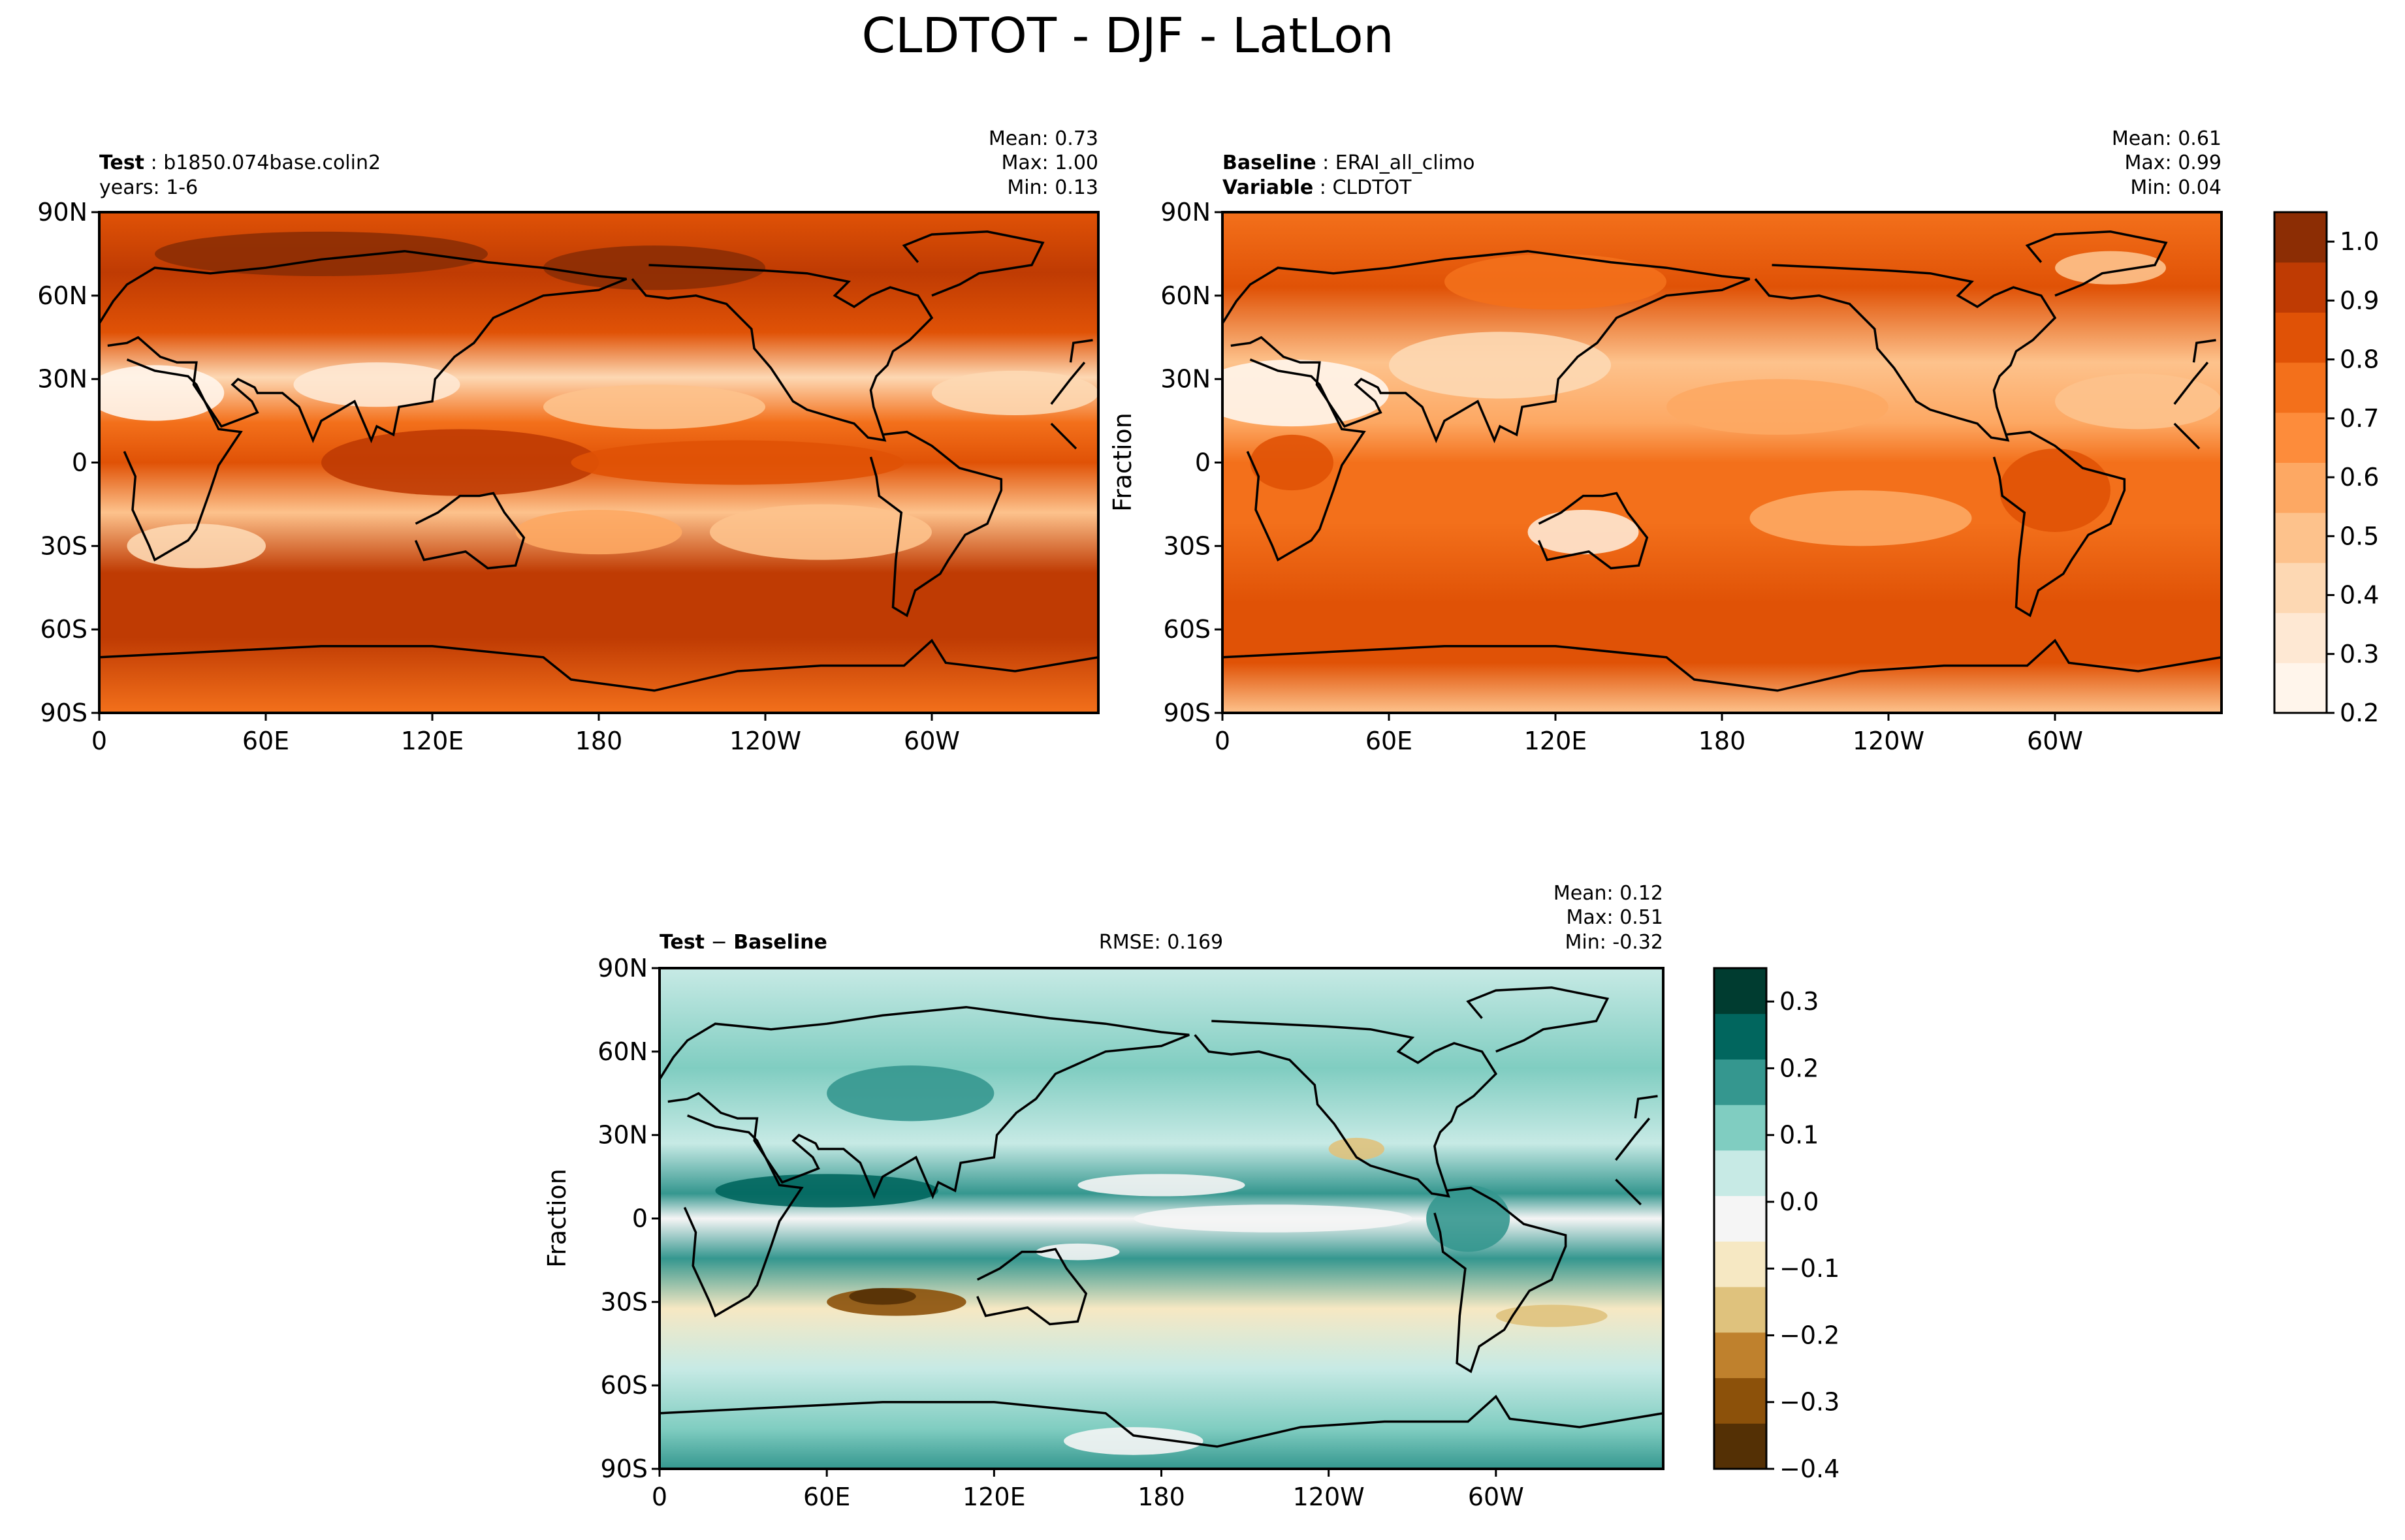 This screenshot has height=1540, width=2405. Describe the element at coordinates (1500, 1280) in the screenshot. I see `coastline-samerica` at that location.